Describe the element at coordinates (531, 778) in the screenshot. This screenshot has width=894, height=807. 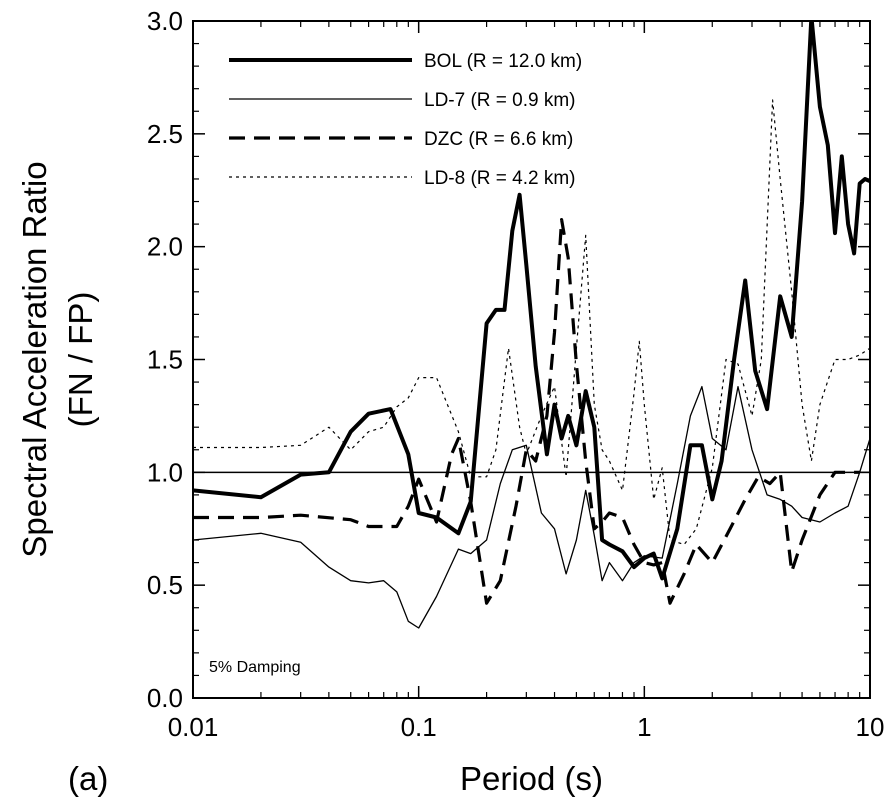
I see `x-axis-title: Period (s)` at that location.